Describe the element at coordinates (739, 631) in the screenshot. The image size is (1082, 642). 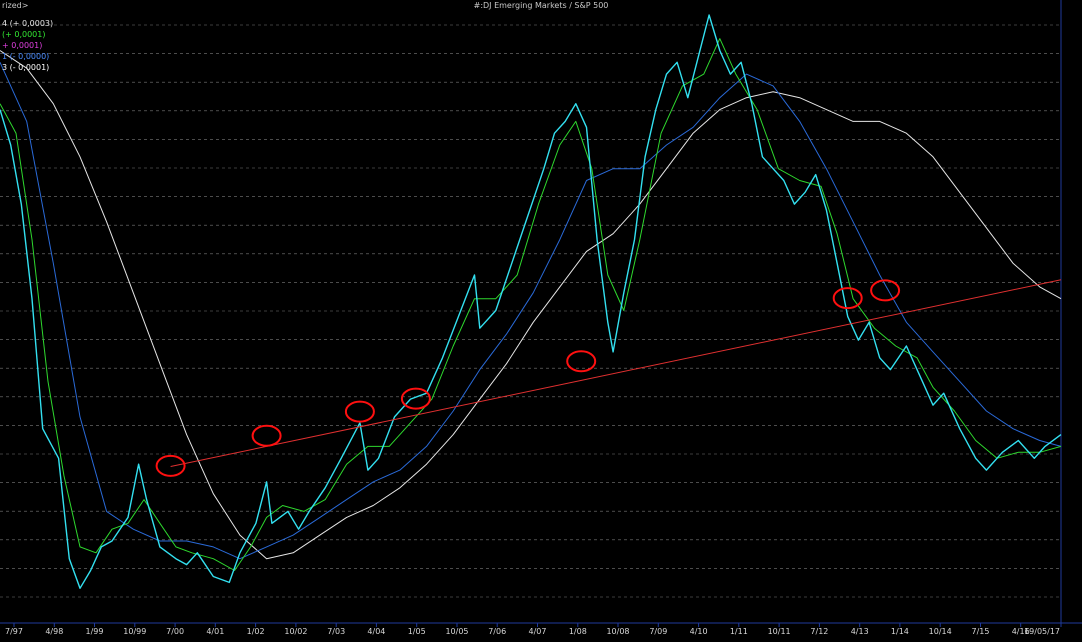
I see `x-tick-label: 1/11` at that location.